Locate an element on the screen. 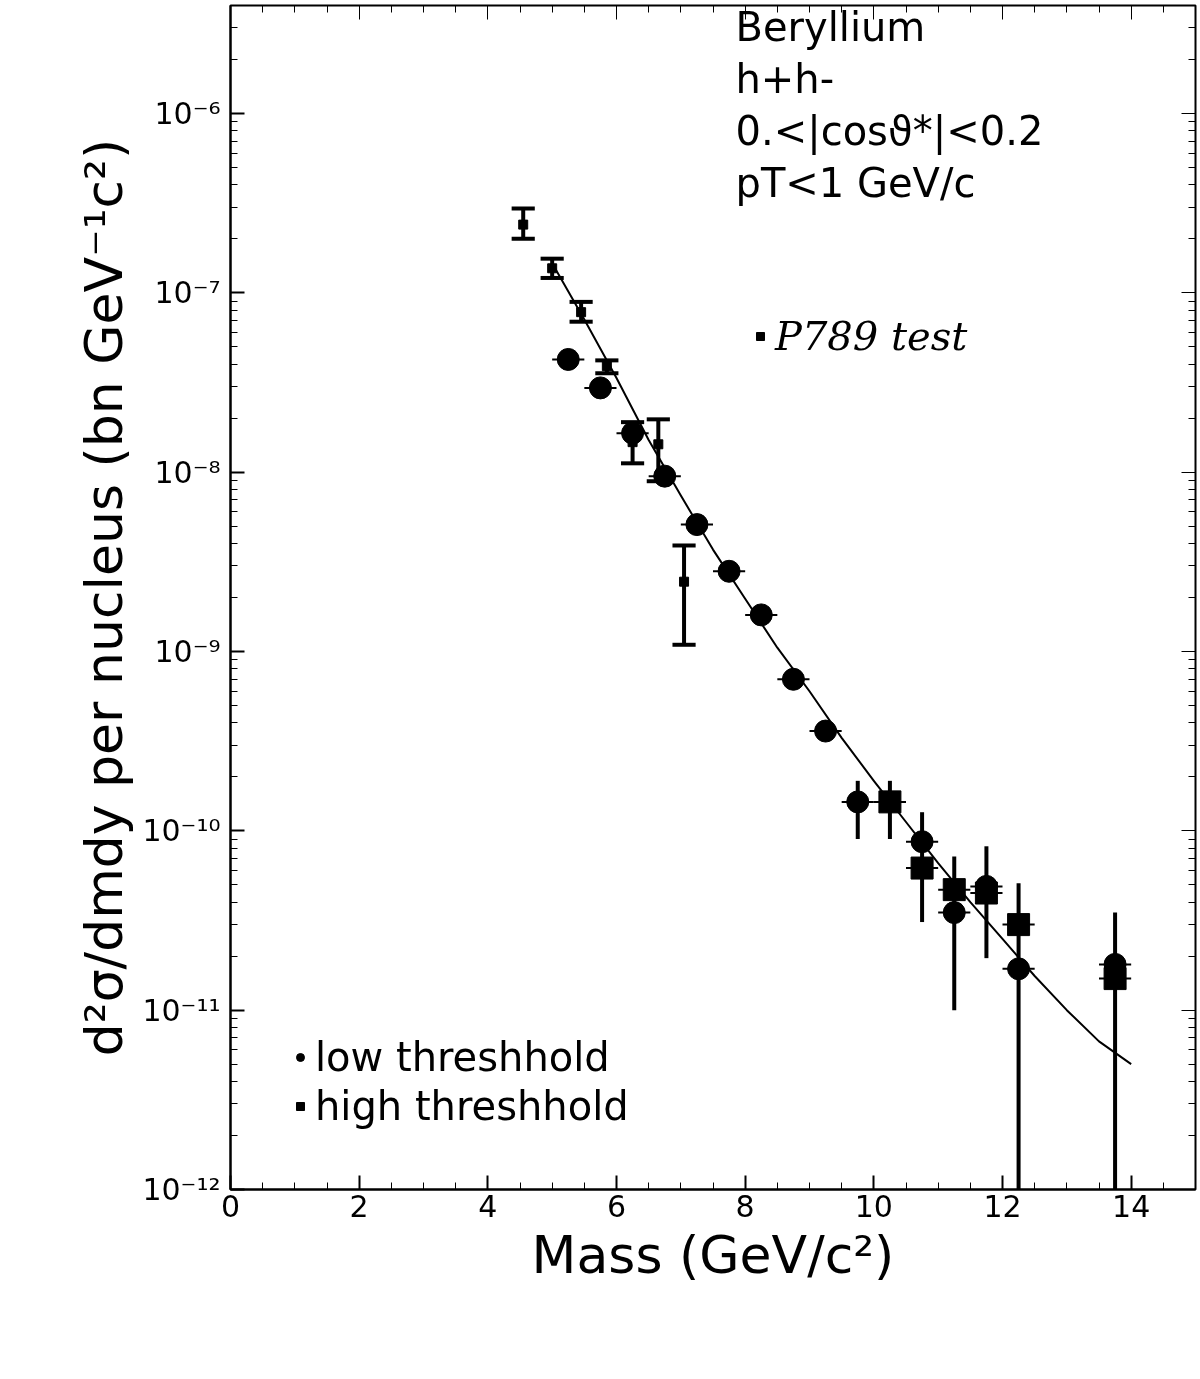 The width and height of the screenshot is (1200, 1379). legend-label: P789 test is located at coordinates (871, 336).